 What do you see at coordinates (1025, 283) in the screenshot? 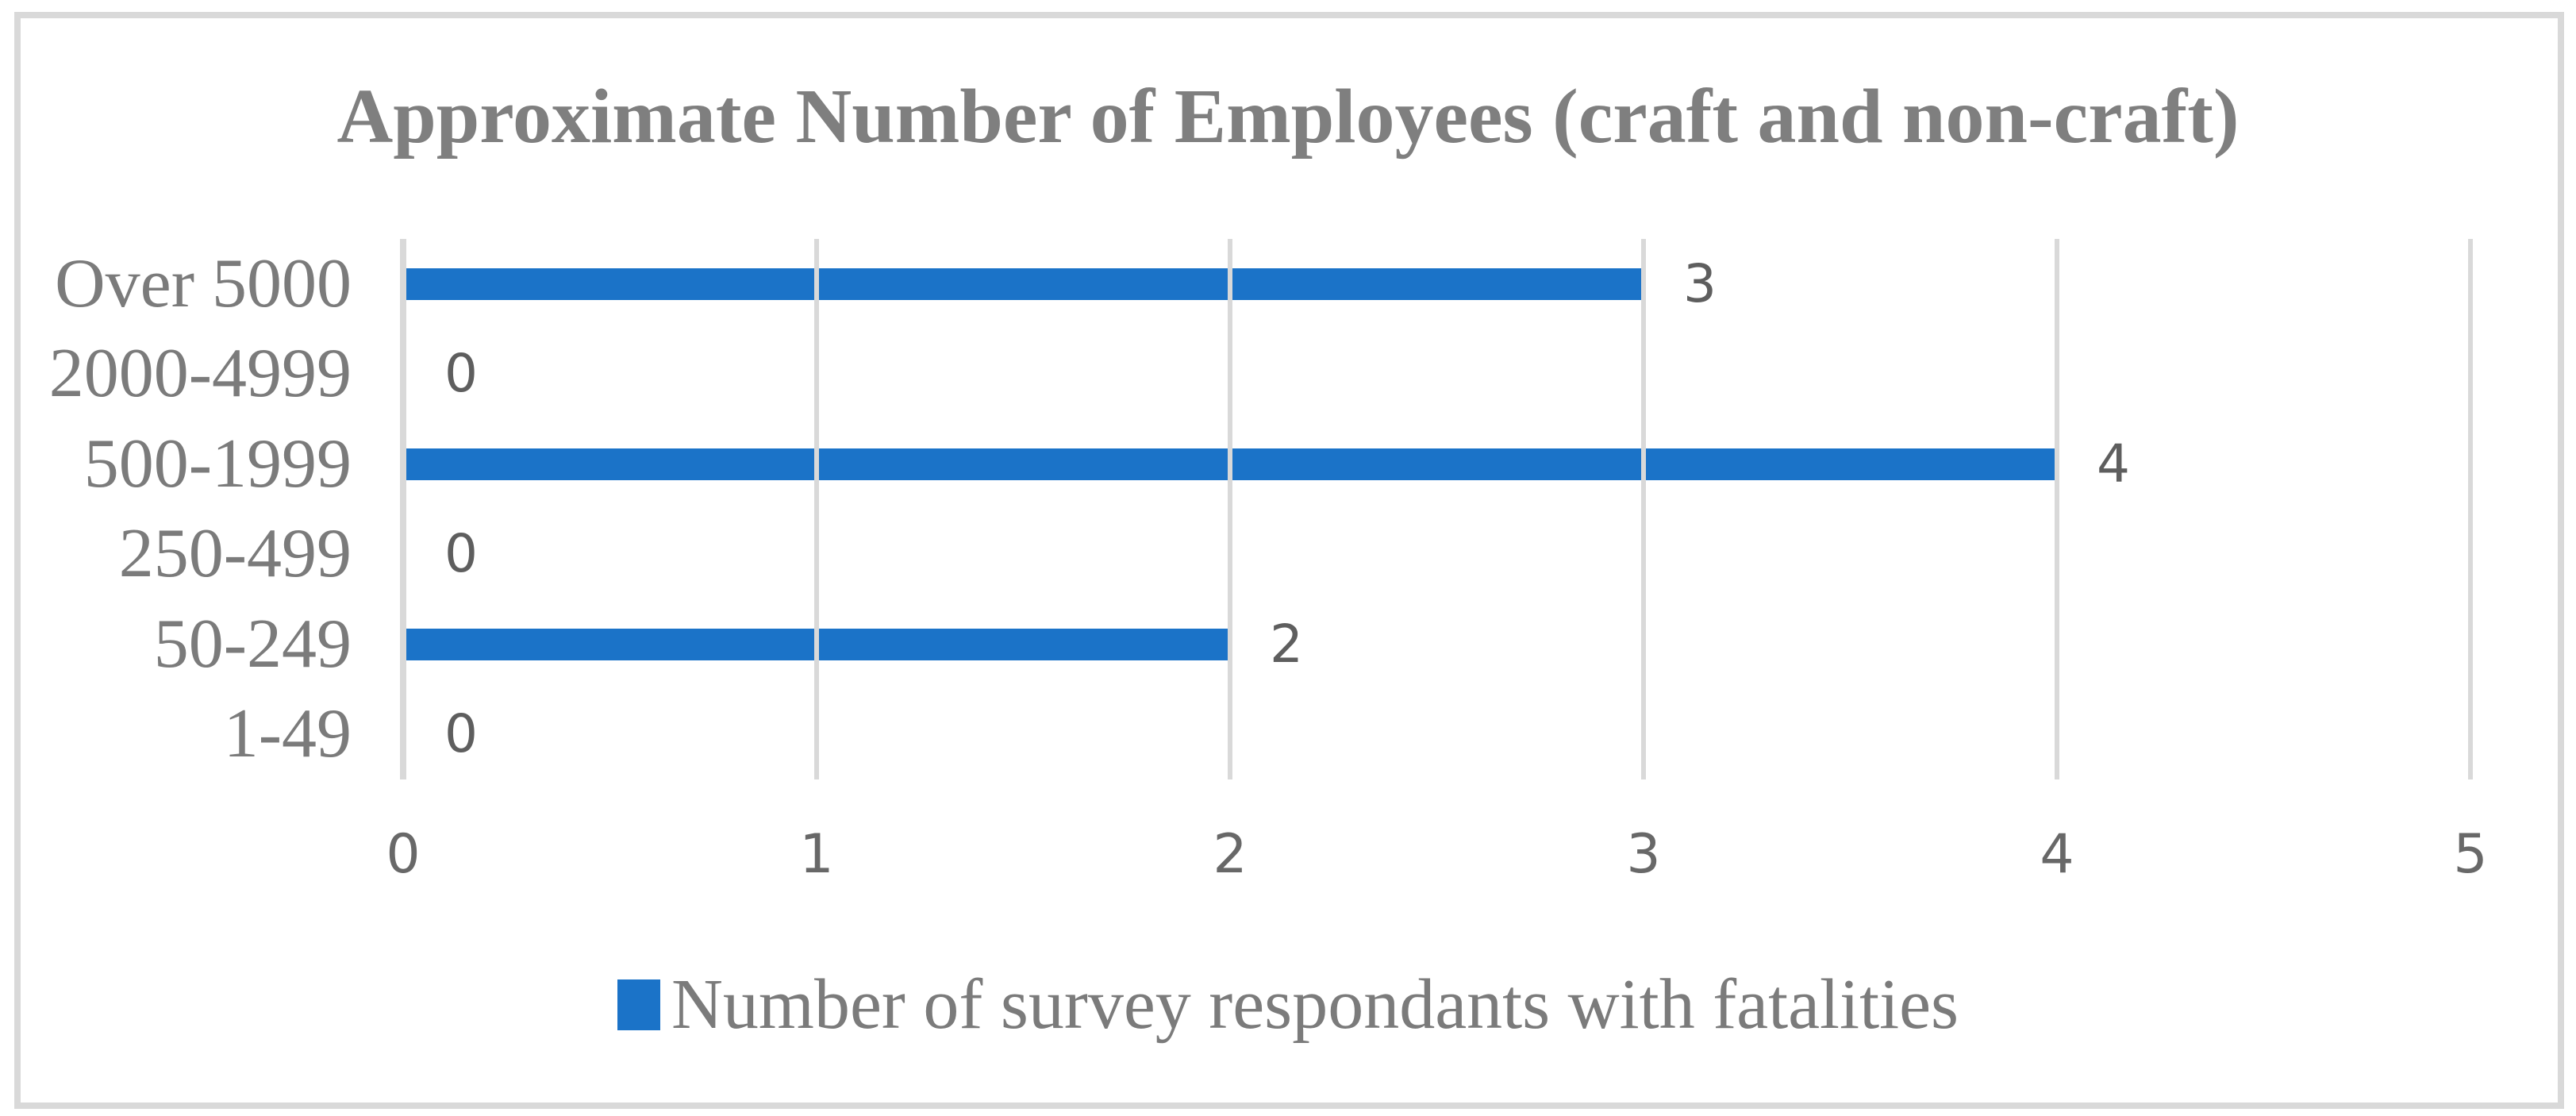
I see `bar` at bounding box center [1025, 283].